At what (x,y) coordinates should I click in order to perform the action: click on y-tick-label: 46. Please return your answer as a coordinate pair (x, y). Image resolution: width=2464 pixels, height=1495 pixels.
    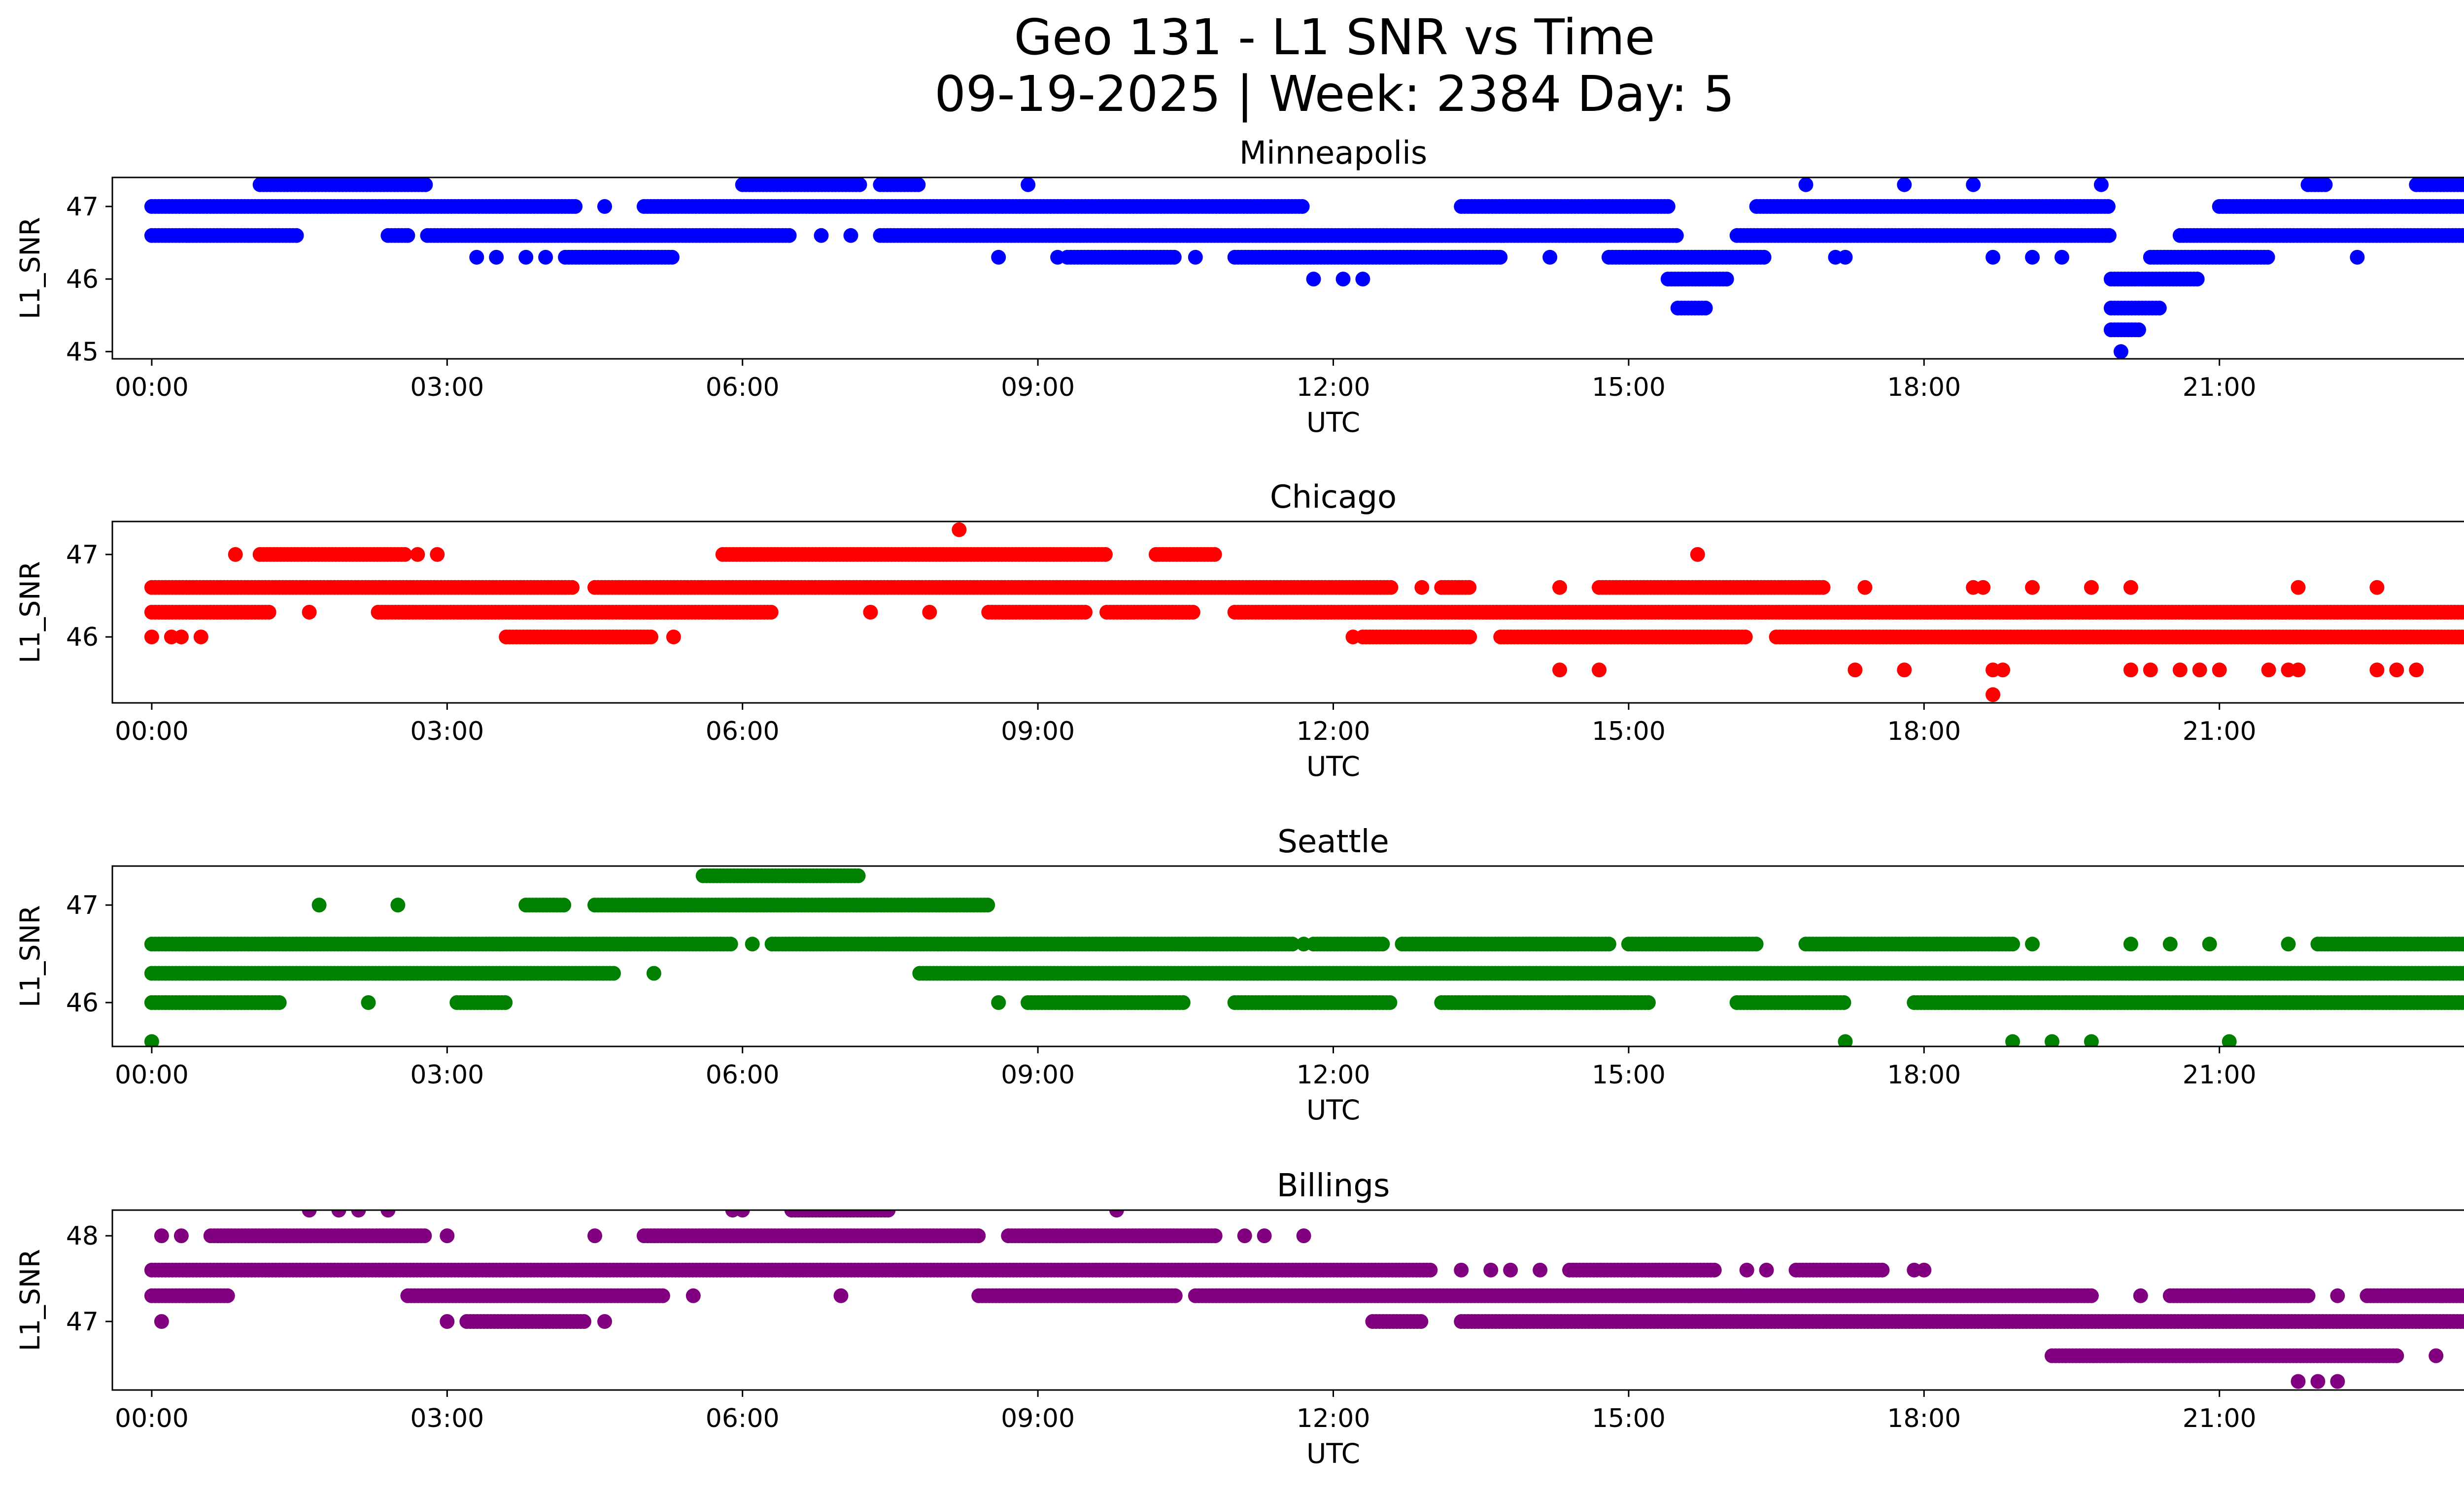
    Looking at the image, I should click on (82, 279).